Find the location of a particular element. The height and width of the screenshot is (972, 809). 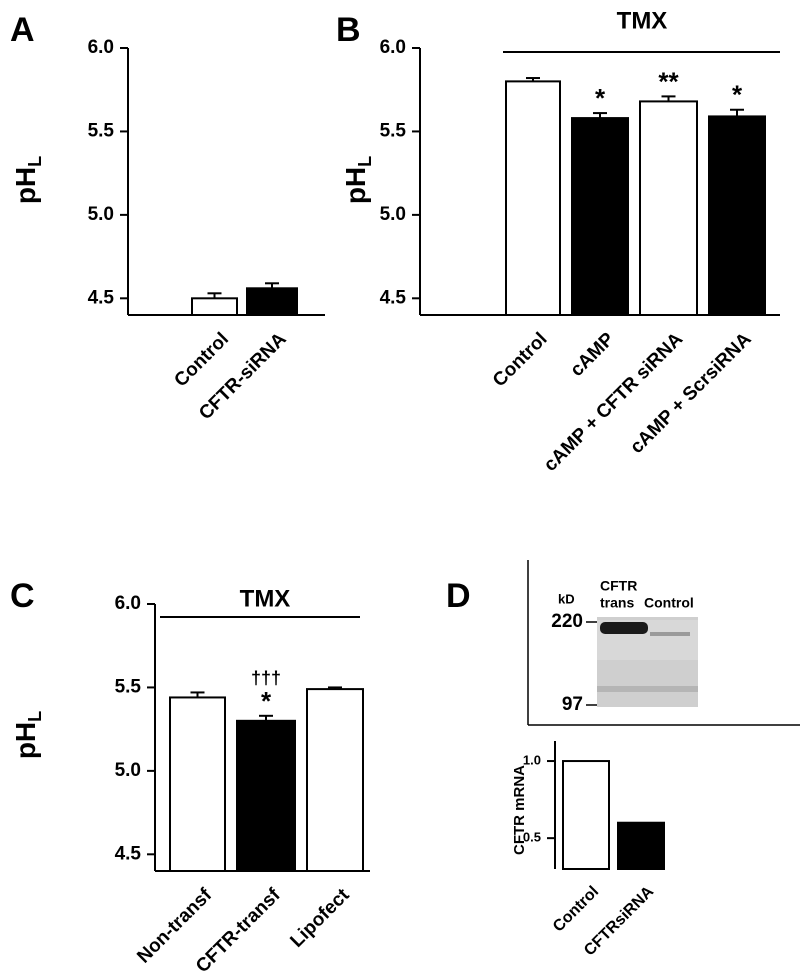

y-tick-label: 1.0 is located at coordinates (532, 759).